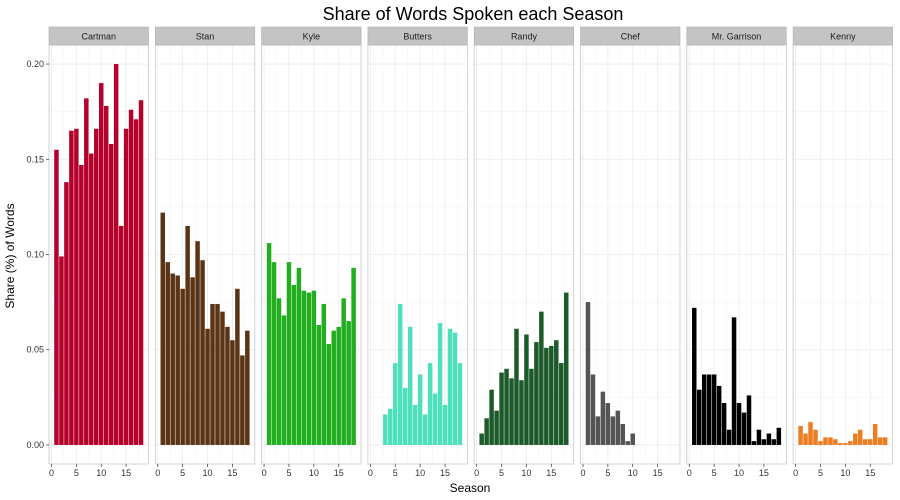 This screenshot has height=500, width=900. What do you see at coordinates (630, 252) in the screenshot?
I see `facet-panel-chef: Chef 0 5 10 15` at bounding box center [630, 252].